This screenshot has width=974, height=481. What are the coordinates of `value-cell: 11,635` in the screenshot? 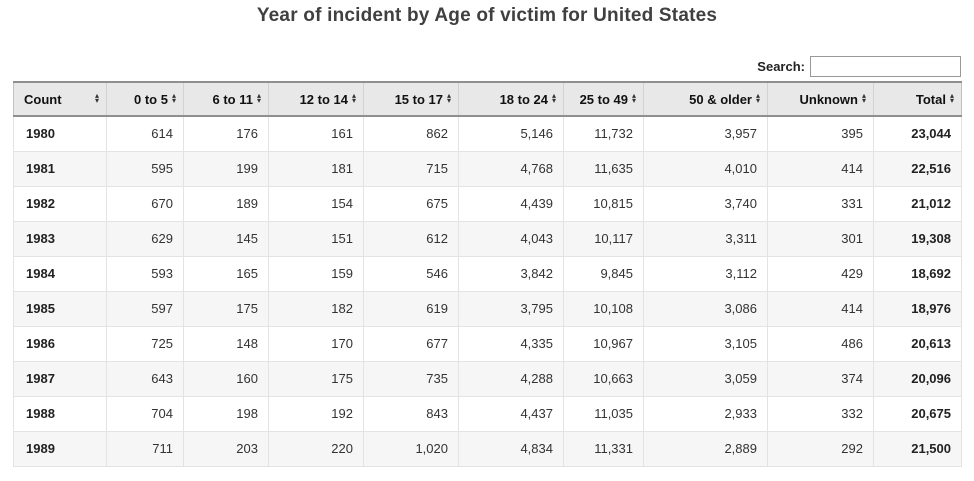 It's located at (603, 168).